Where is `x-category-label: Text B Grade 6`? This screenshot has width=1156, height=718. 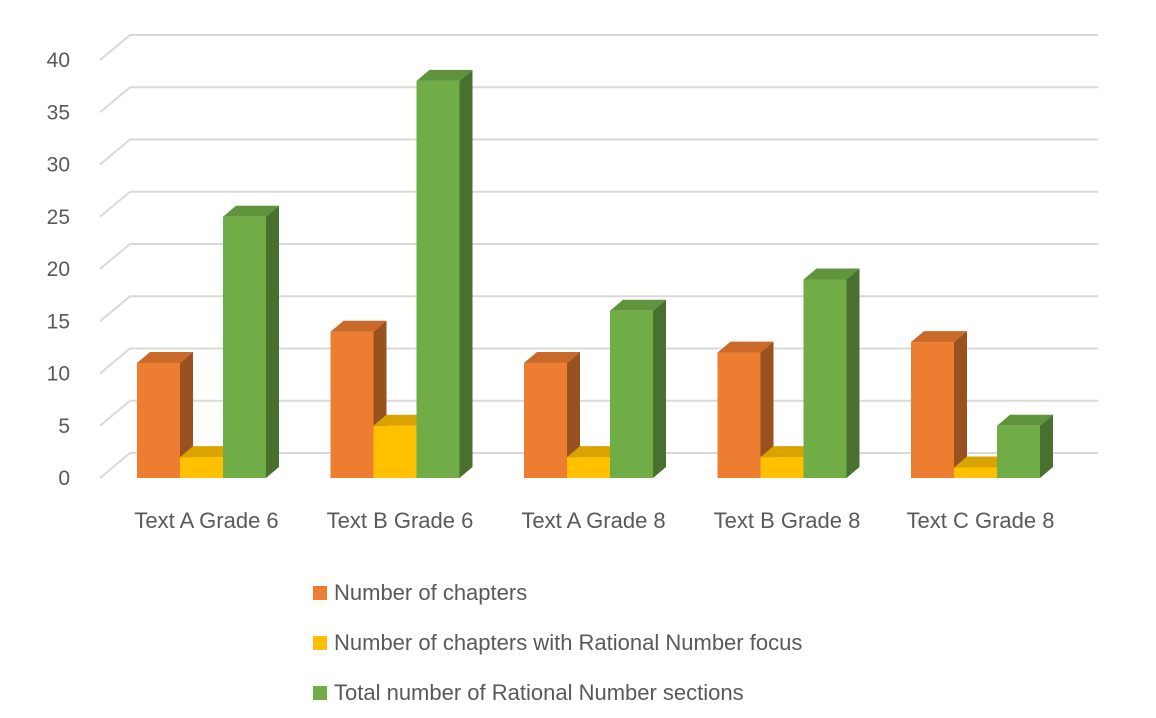 x-category-label: Text B Grade 6 is located at coordinates (400, 520).